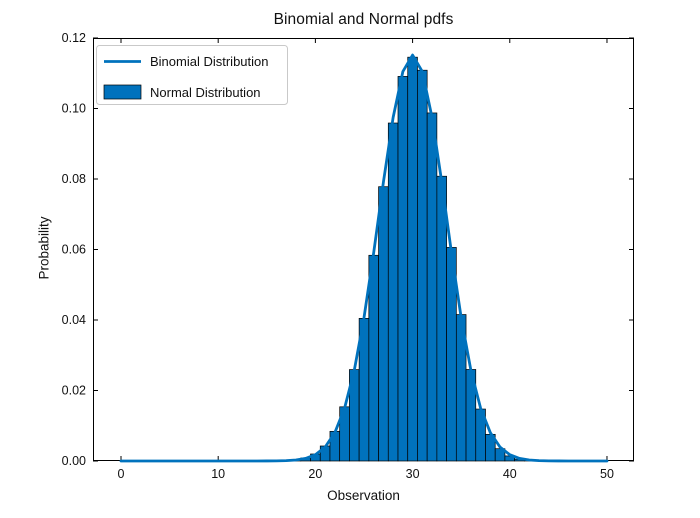 This screenshot has width=700, height=518. What do you see at coordinates (74, 109) in the screenshot?
I see `y-tick-label: 0.10` at bounding box center [74, 109].